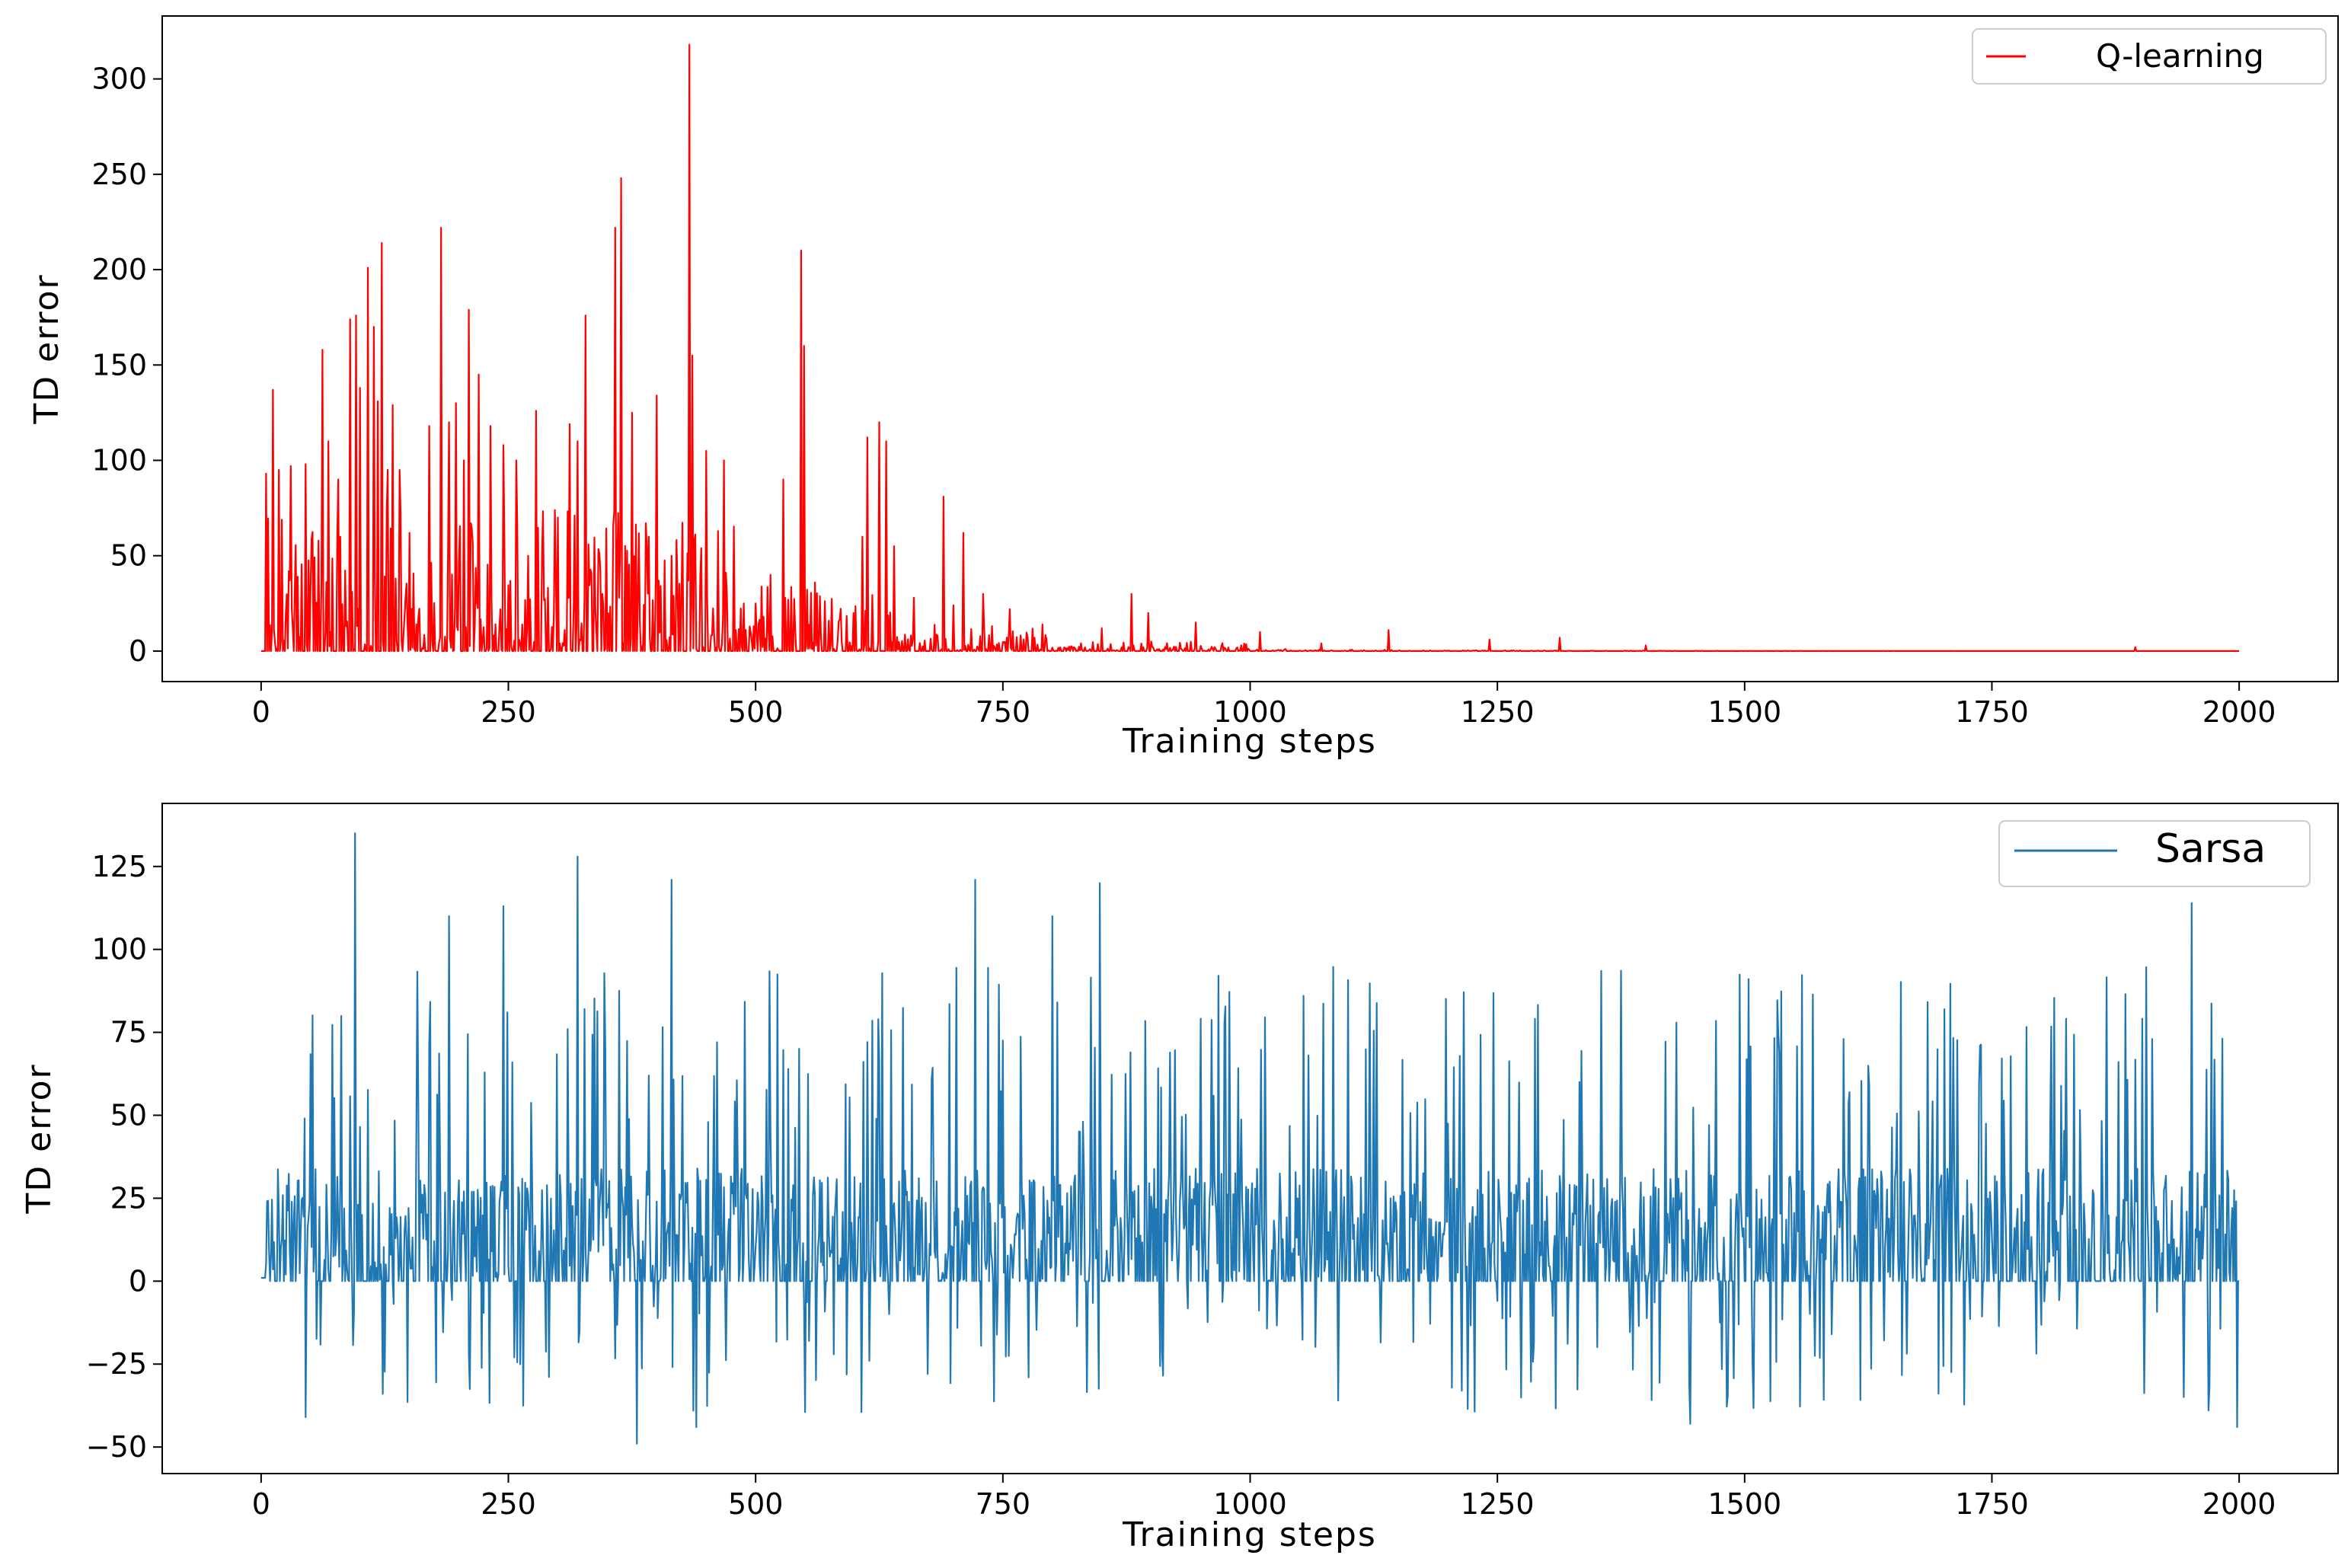 Image resolution: width=2351 pixels, height=1568 pixels. Describe the element at coordinates (128, 556) in the screenshot. I see `q-learning-y-tick-label: 50` at that location.